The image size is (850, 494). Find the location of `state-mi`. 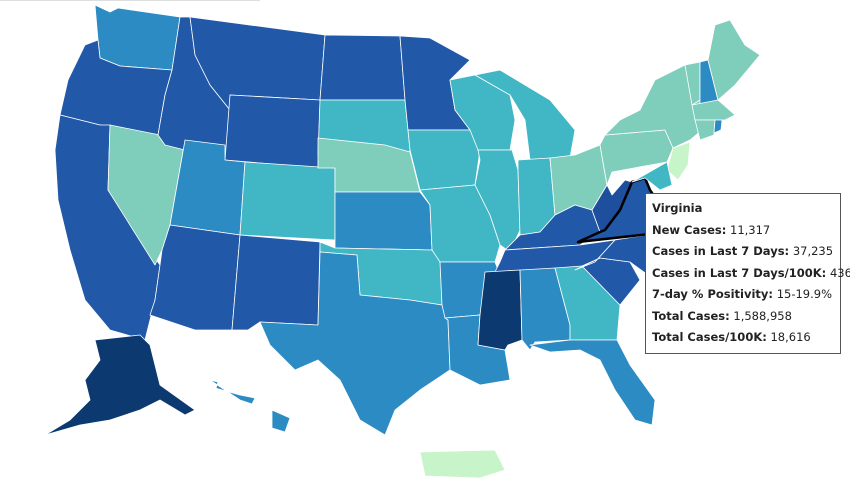

state-mi is located at coordinates (525, 115).